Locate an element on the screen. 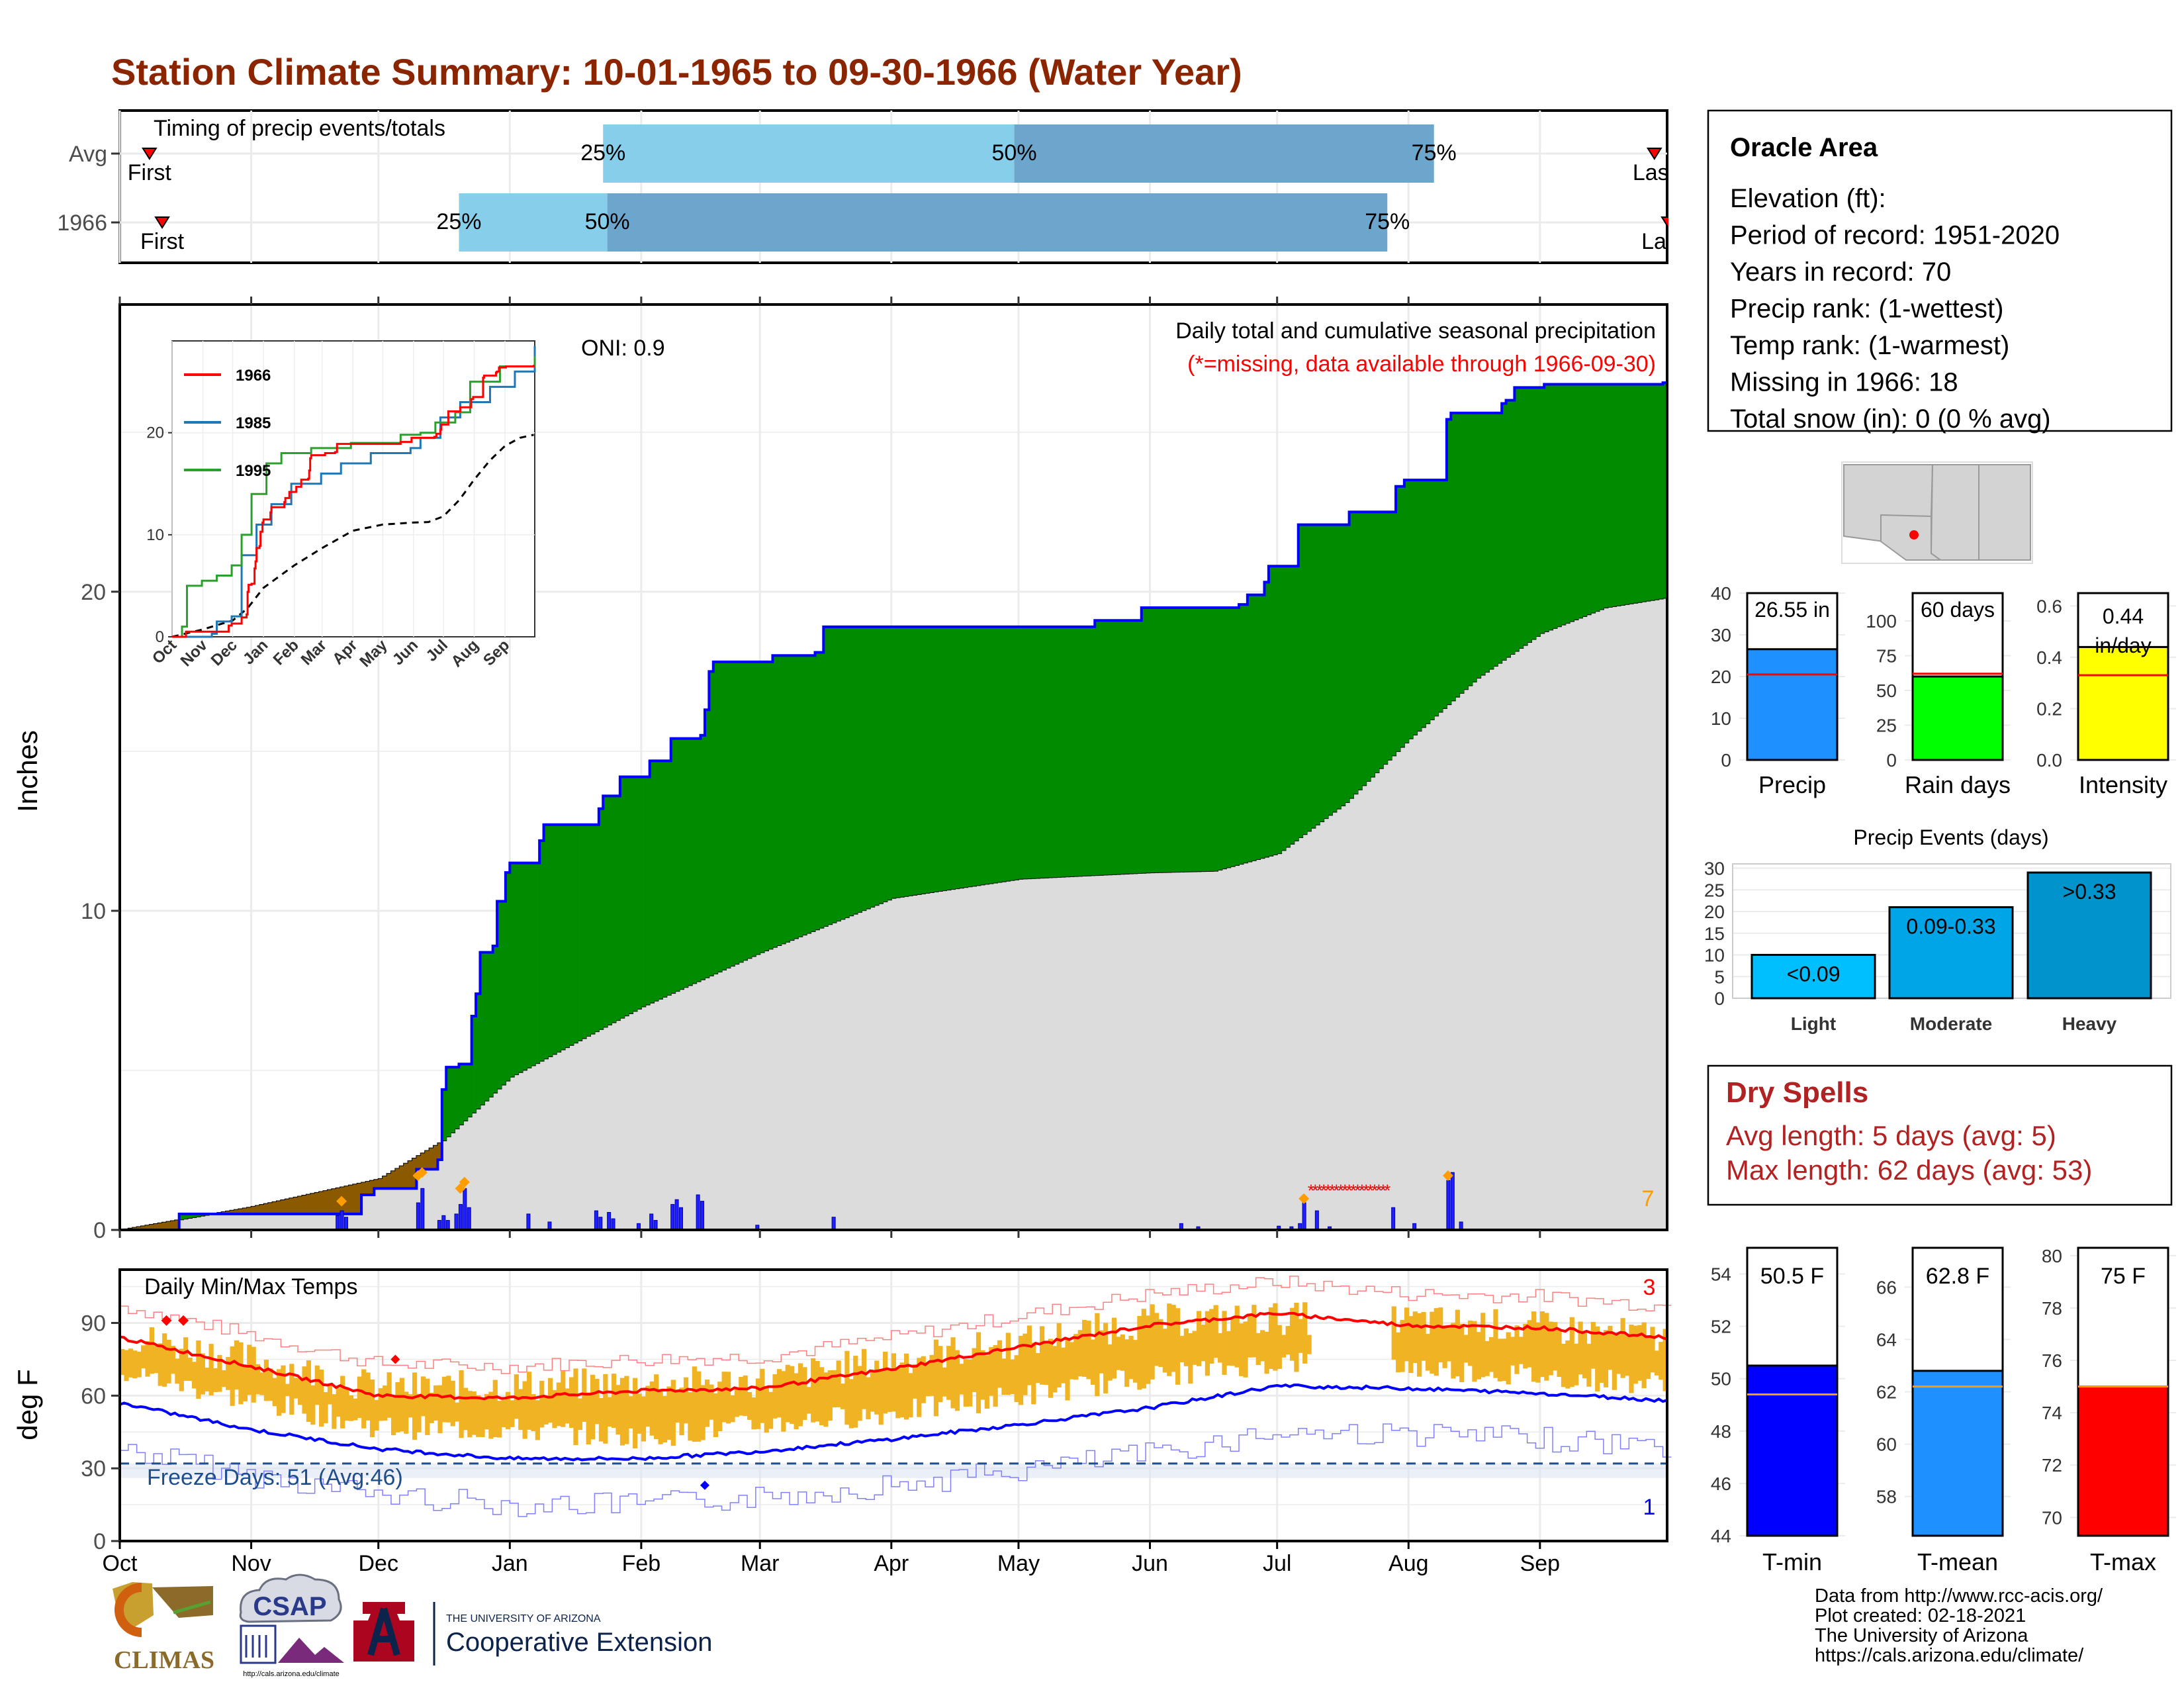 Image resolution: width=2184 pixels, height=1688 pixels. station-name: Oracle Area is located at coordinates (1804, 147).